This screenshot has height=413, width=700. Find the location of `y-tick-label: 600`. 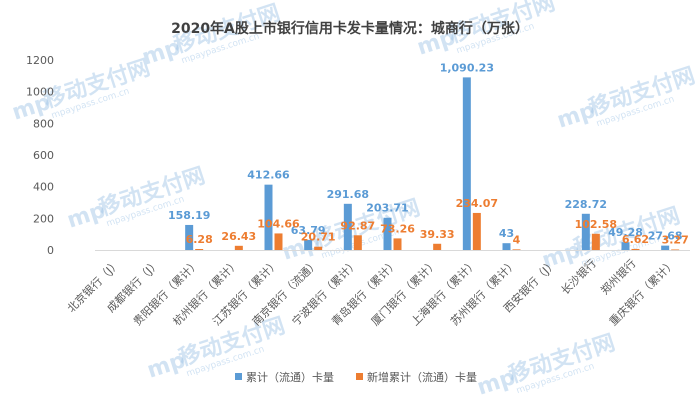

y-tick-label: 600 is located at coordinates (43, 155).